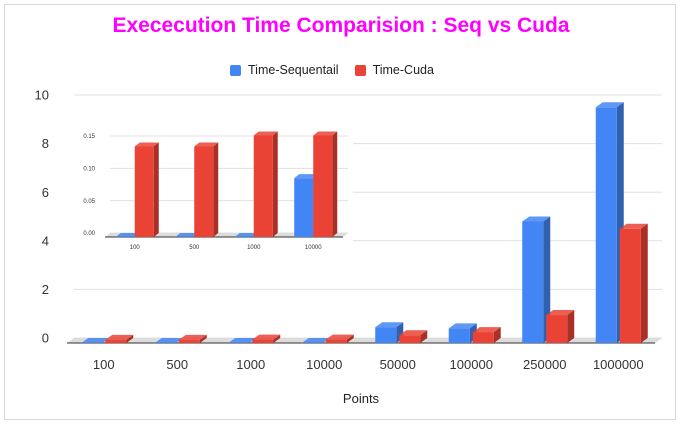  I want to click on y-tick-label: 0.10, so click(89, 169).